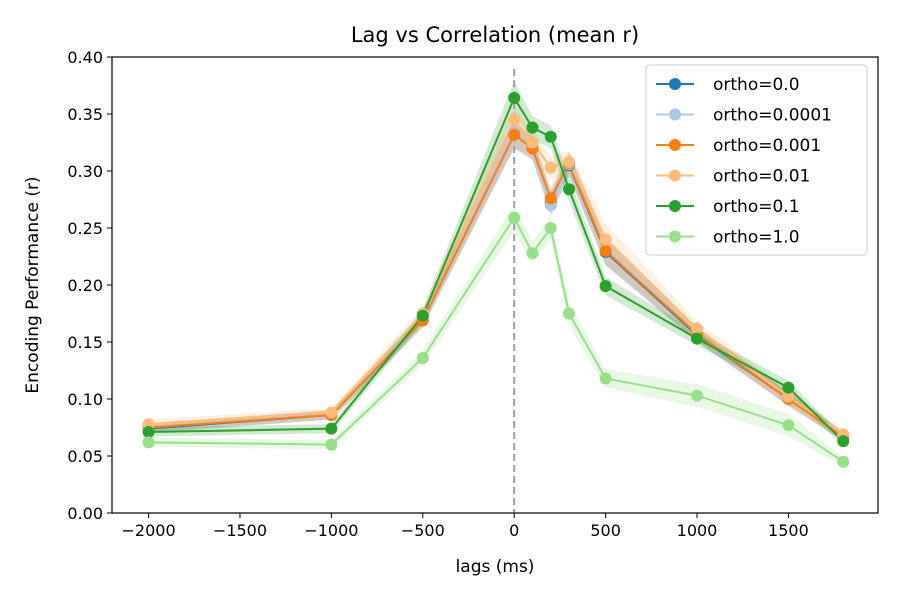  What do you see at coordinates (788, 530) in the screenshot?
I see `x-tick-label: 1500` at bounding box center [788, 530].